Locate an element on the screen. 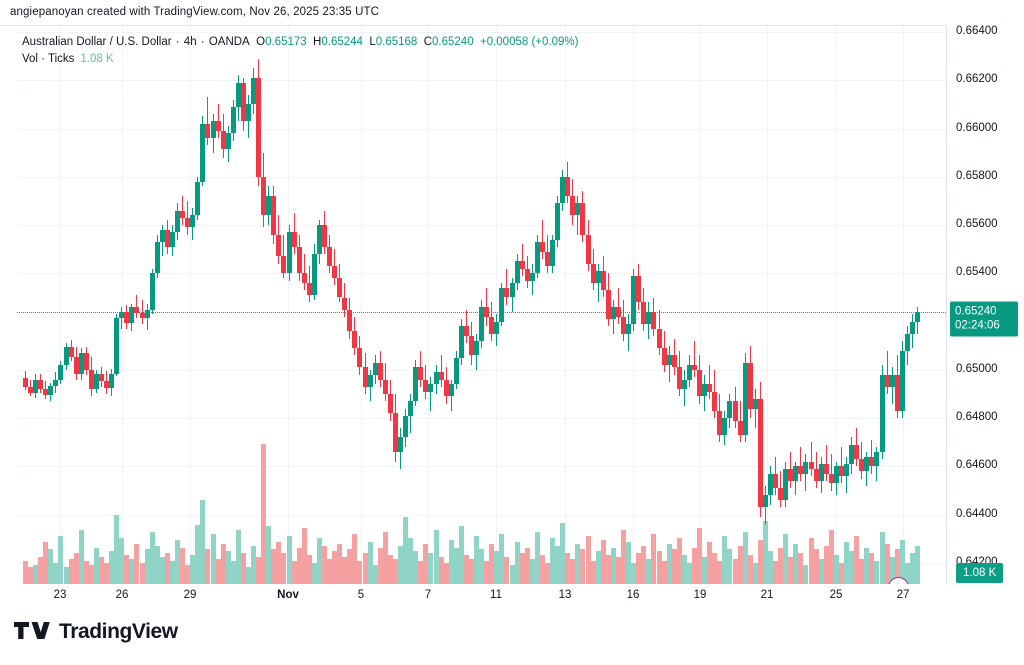 This screenshot has width=1024, height=665. time-axis-tick: 13 is located at coordinates (565, 595).